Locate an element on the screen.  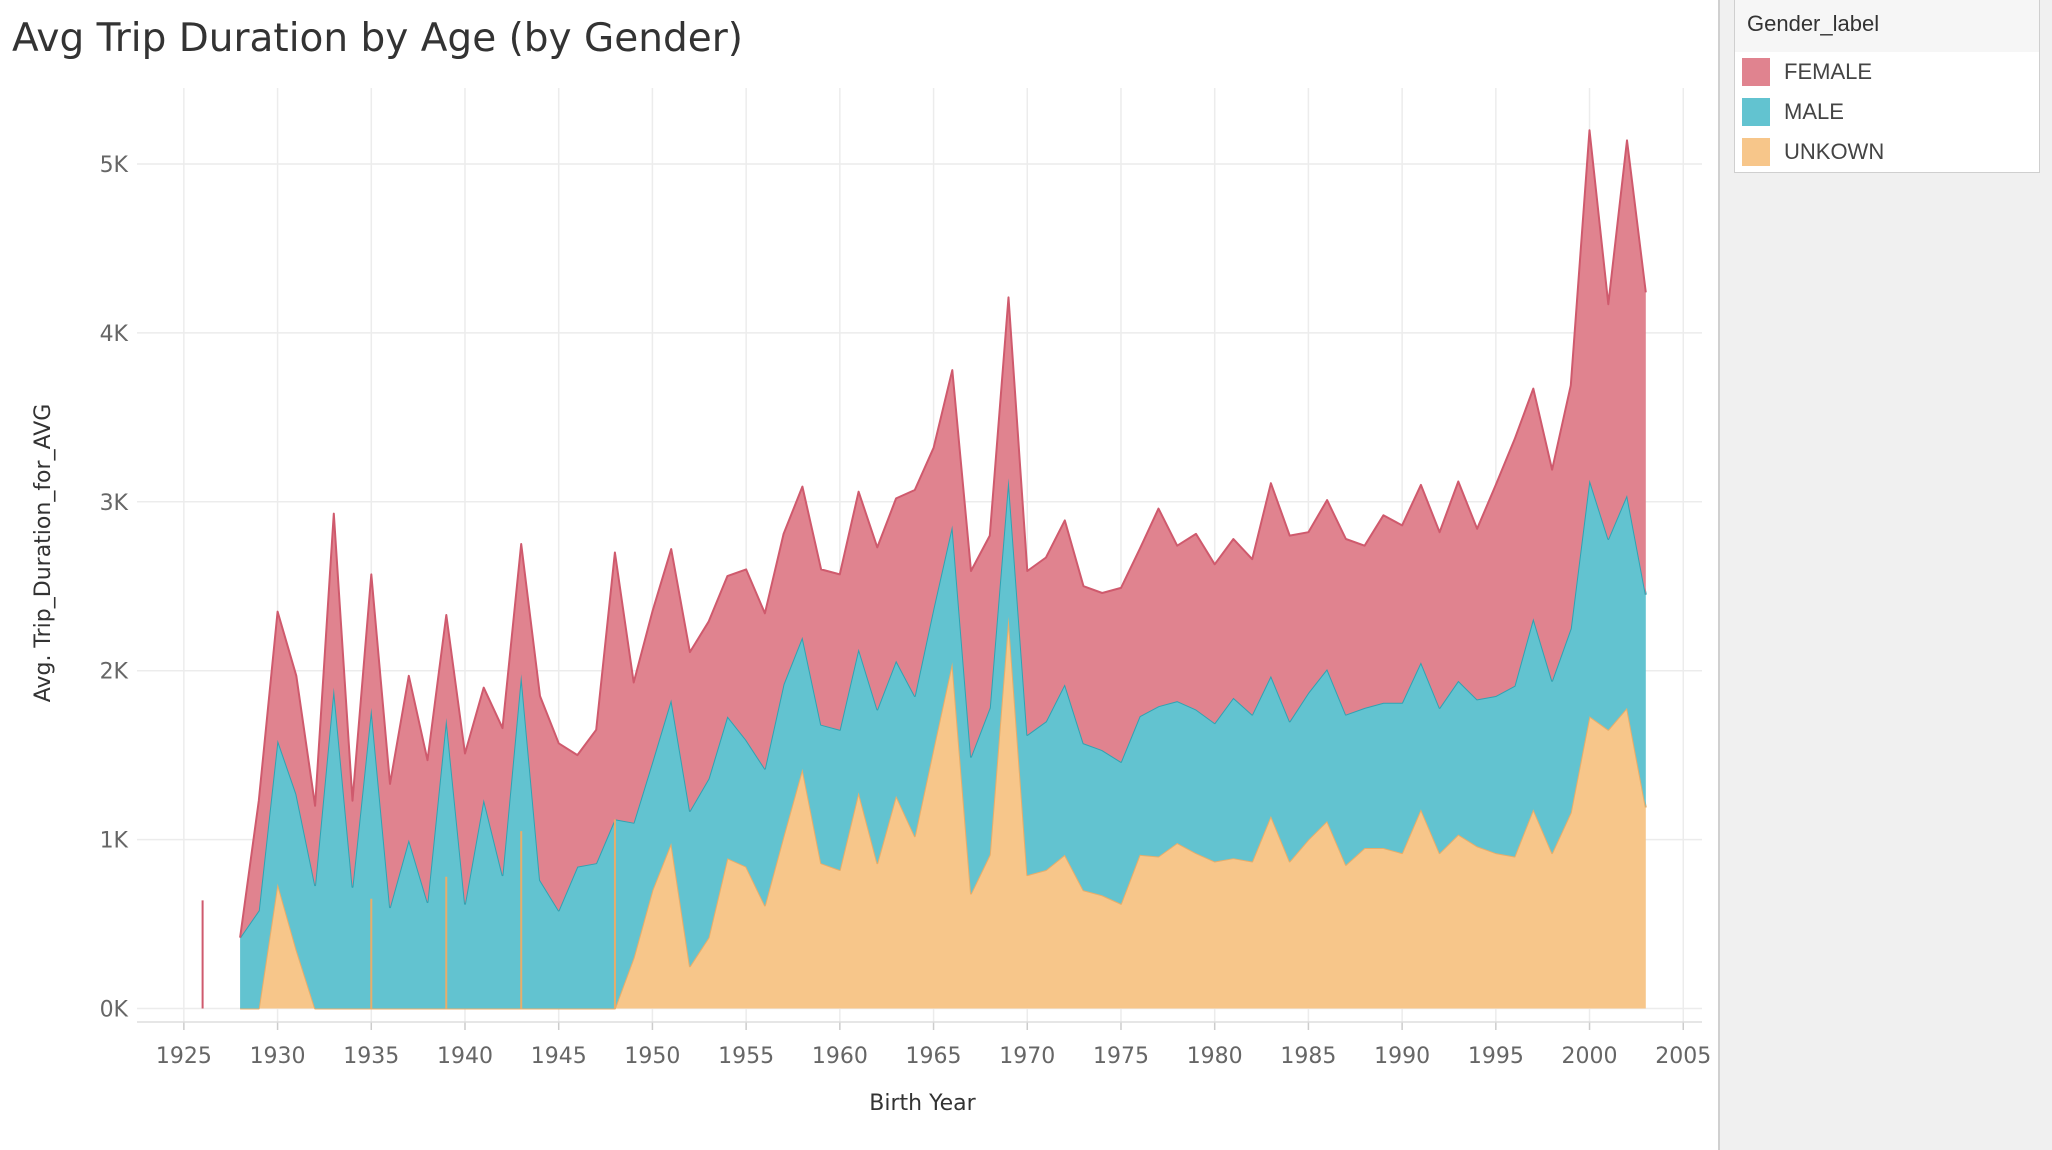
y-tick-label: 4K is located at coordinates (114, 334).